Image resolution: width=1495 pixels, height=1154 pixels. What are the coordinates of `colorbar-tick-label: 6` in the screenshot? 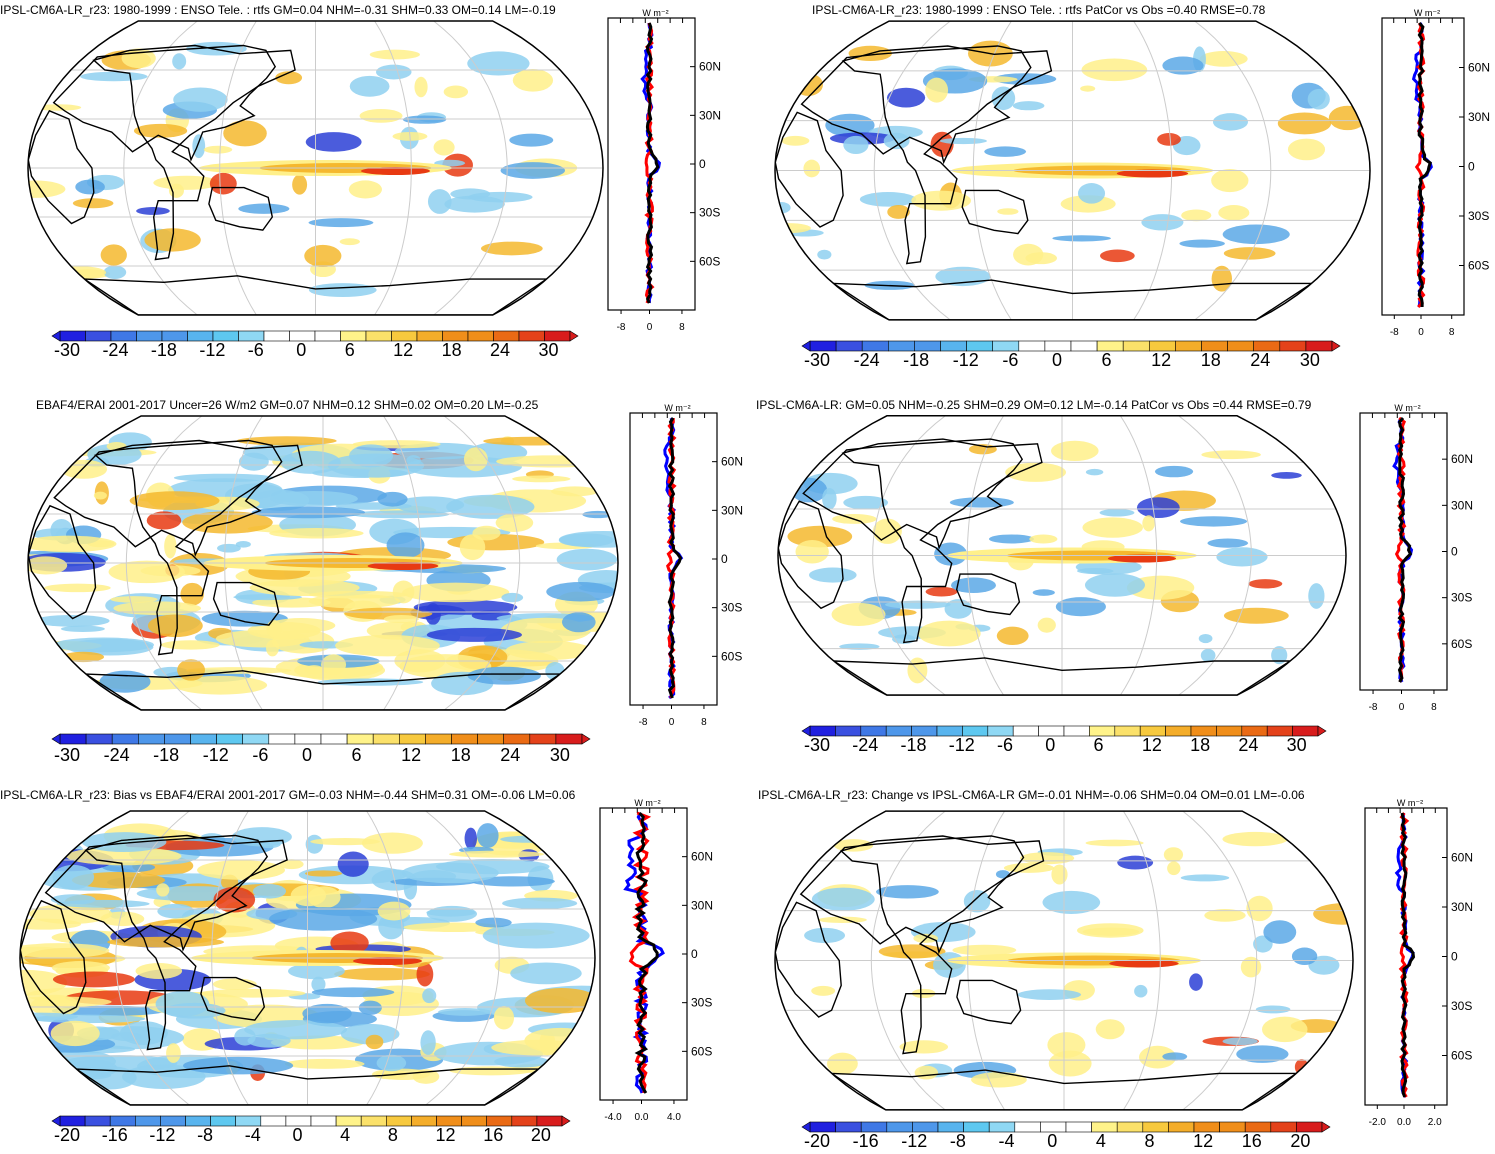 It's located at (1098, 745).